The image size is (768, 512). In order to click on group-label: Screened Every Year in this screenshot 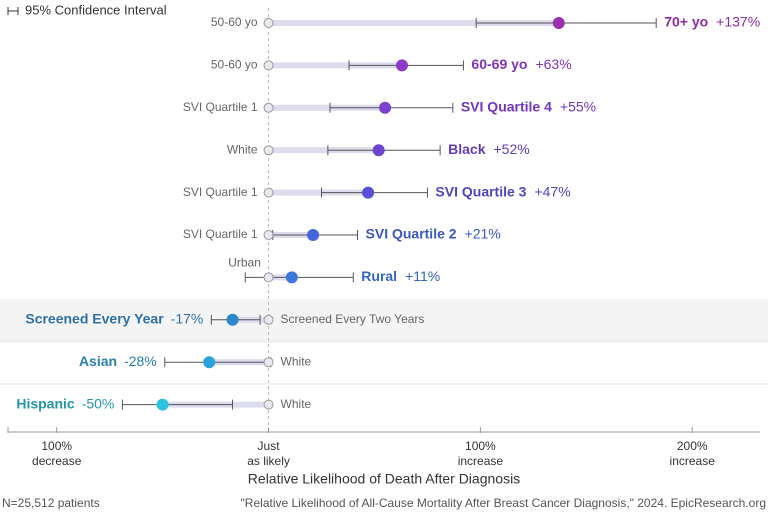, I will do `click(94, 319)`.